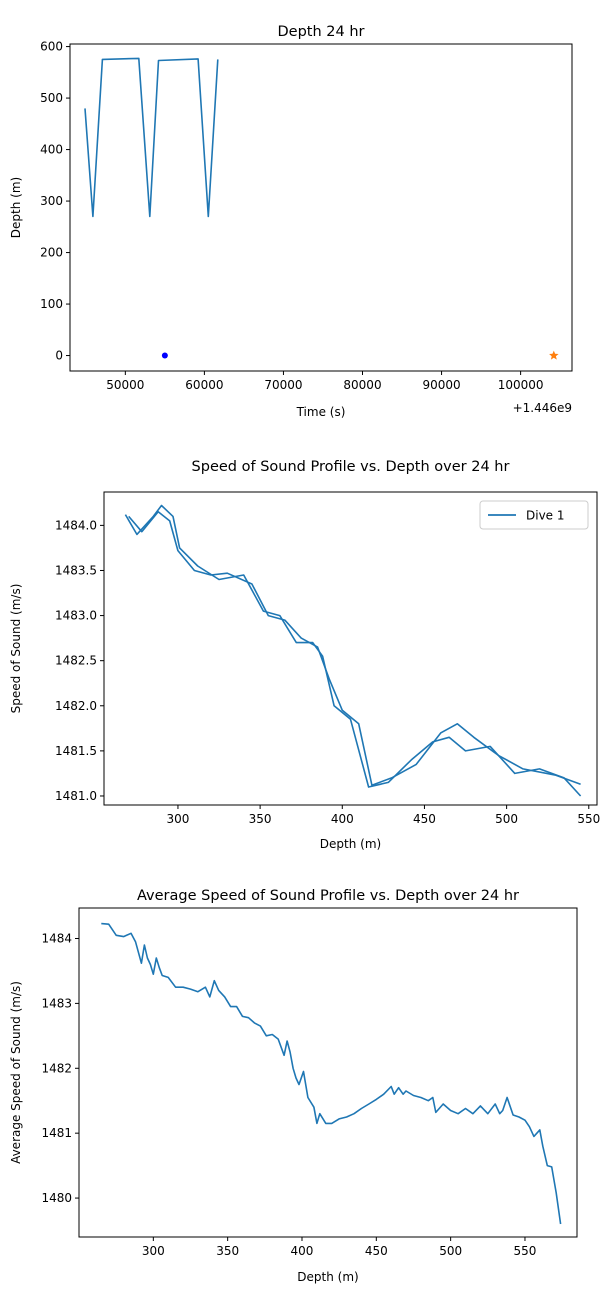  What do you see at coordinates (321, 32) in the screenshot?
I see `chart-title: Depth 24 hr` at bounding box center [321, 32].